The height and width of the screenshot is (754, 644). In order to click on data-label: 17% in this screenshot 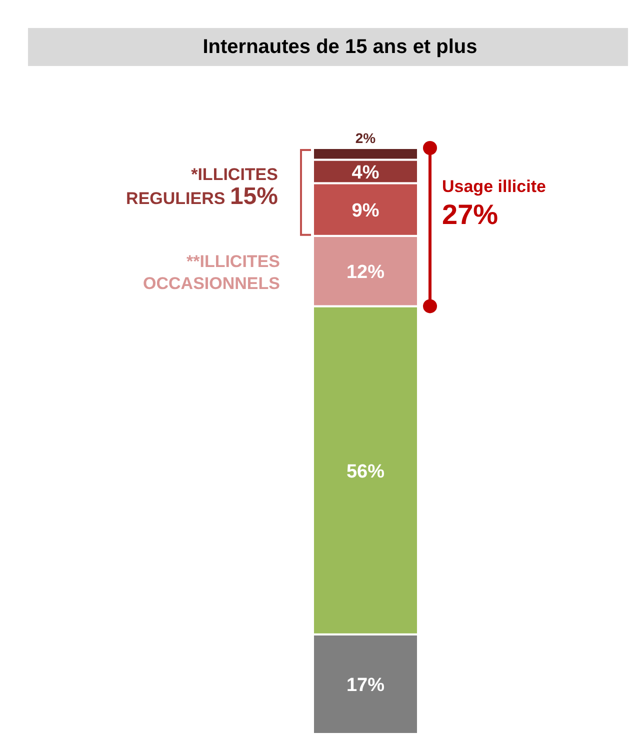, I will do `click(365, 685)`.